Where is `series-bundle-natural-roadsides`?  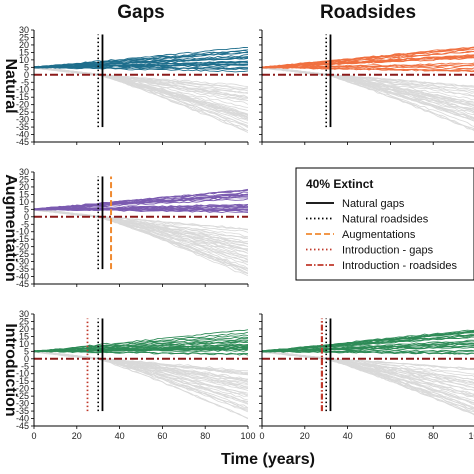 series-bundle-natural-roadsides is located at coordinates (368, 89).